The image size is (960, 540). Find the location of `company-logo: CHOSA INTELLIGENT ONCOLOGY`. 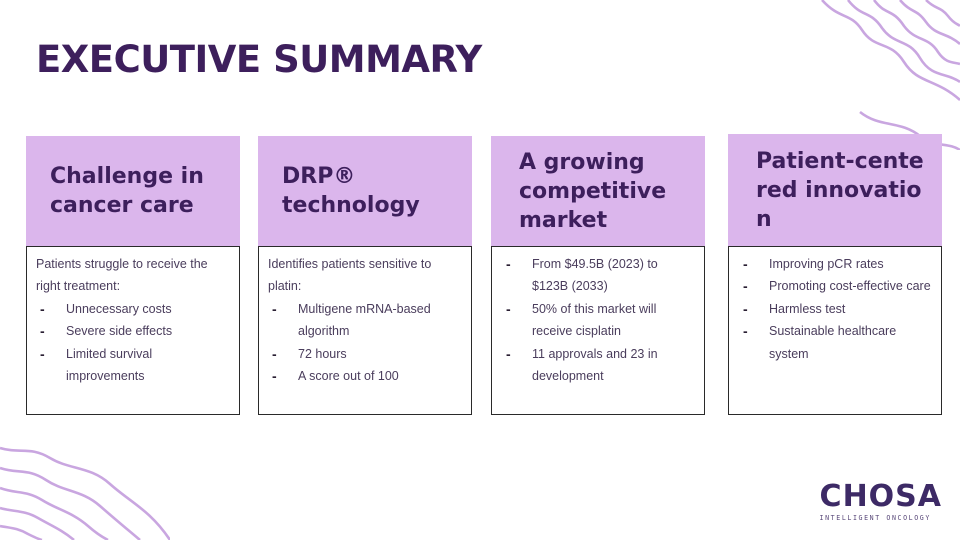

company-logo: CHOSA INTELLIGENT ONCOLOGY is located at coordinates (880, 501).